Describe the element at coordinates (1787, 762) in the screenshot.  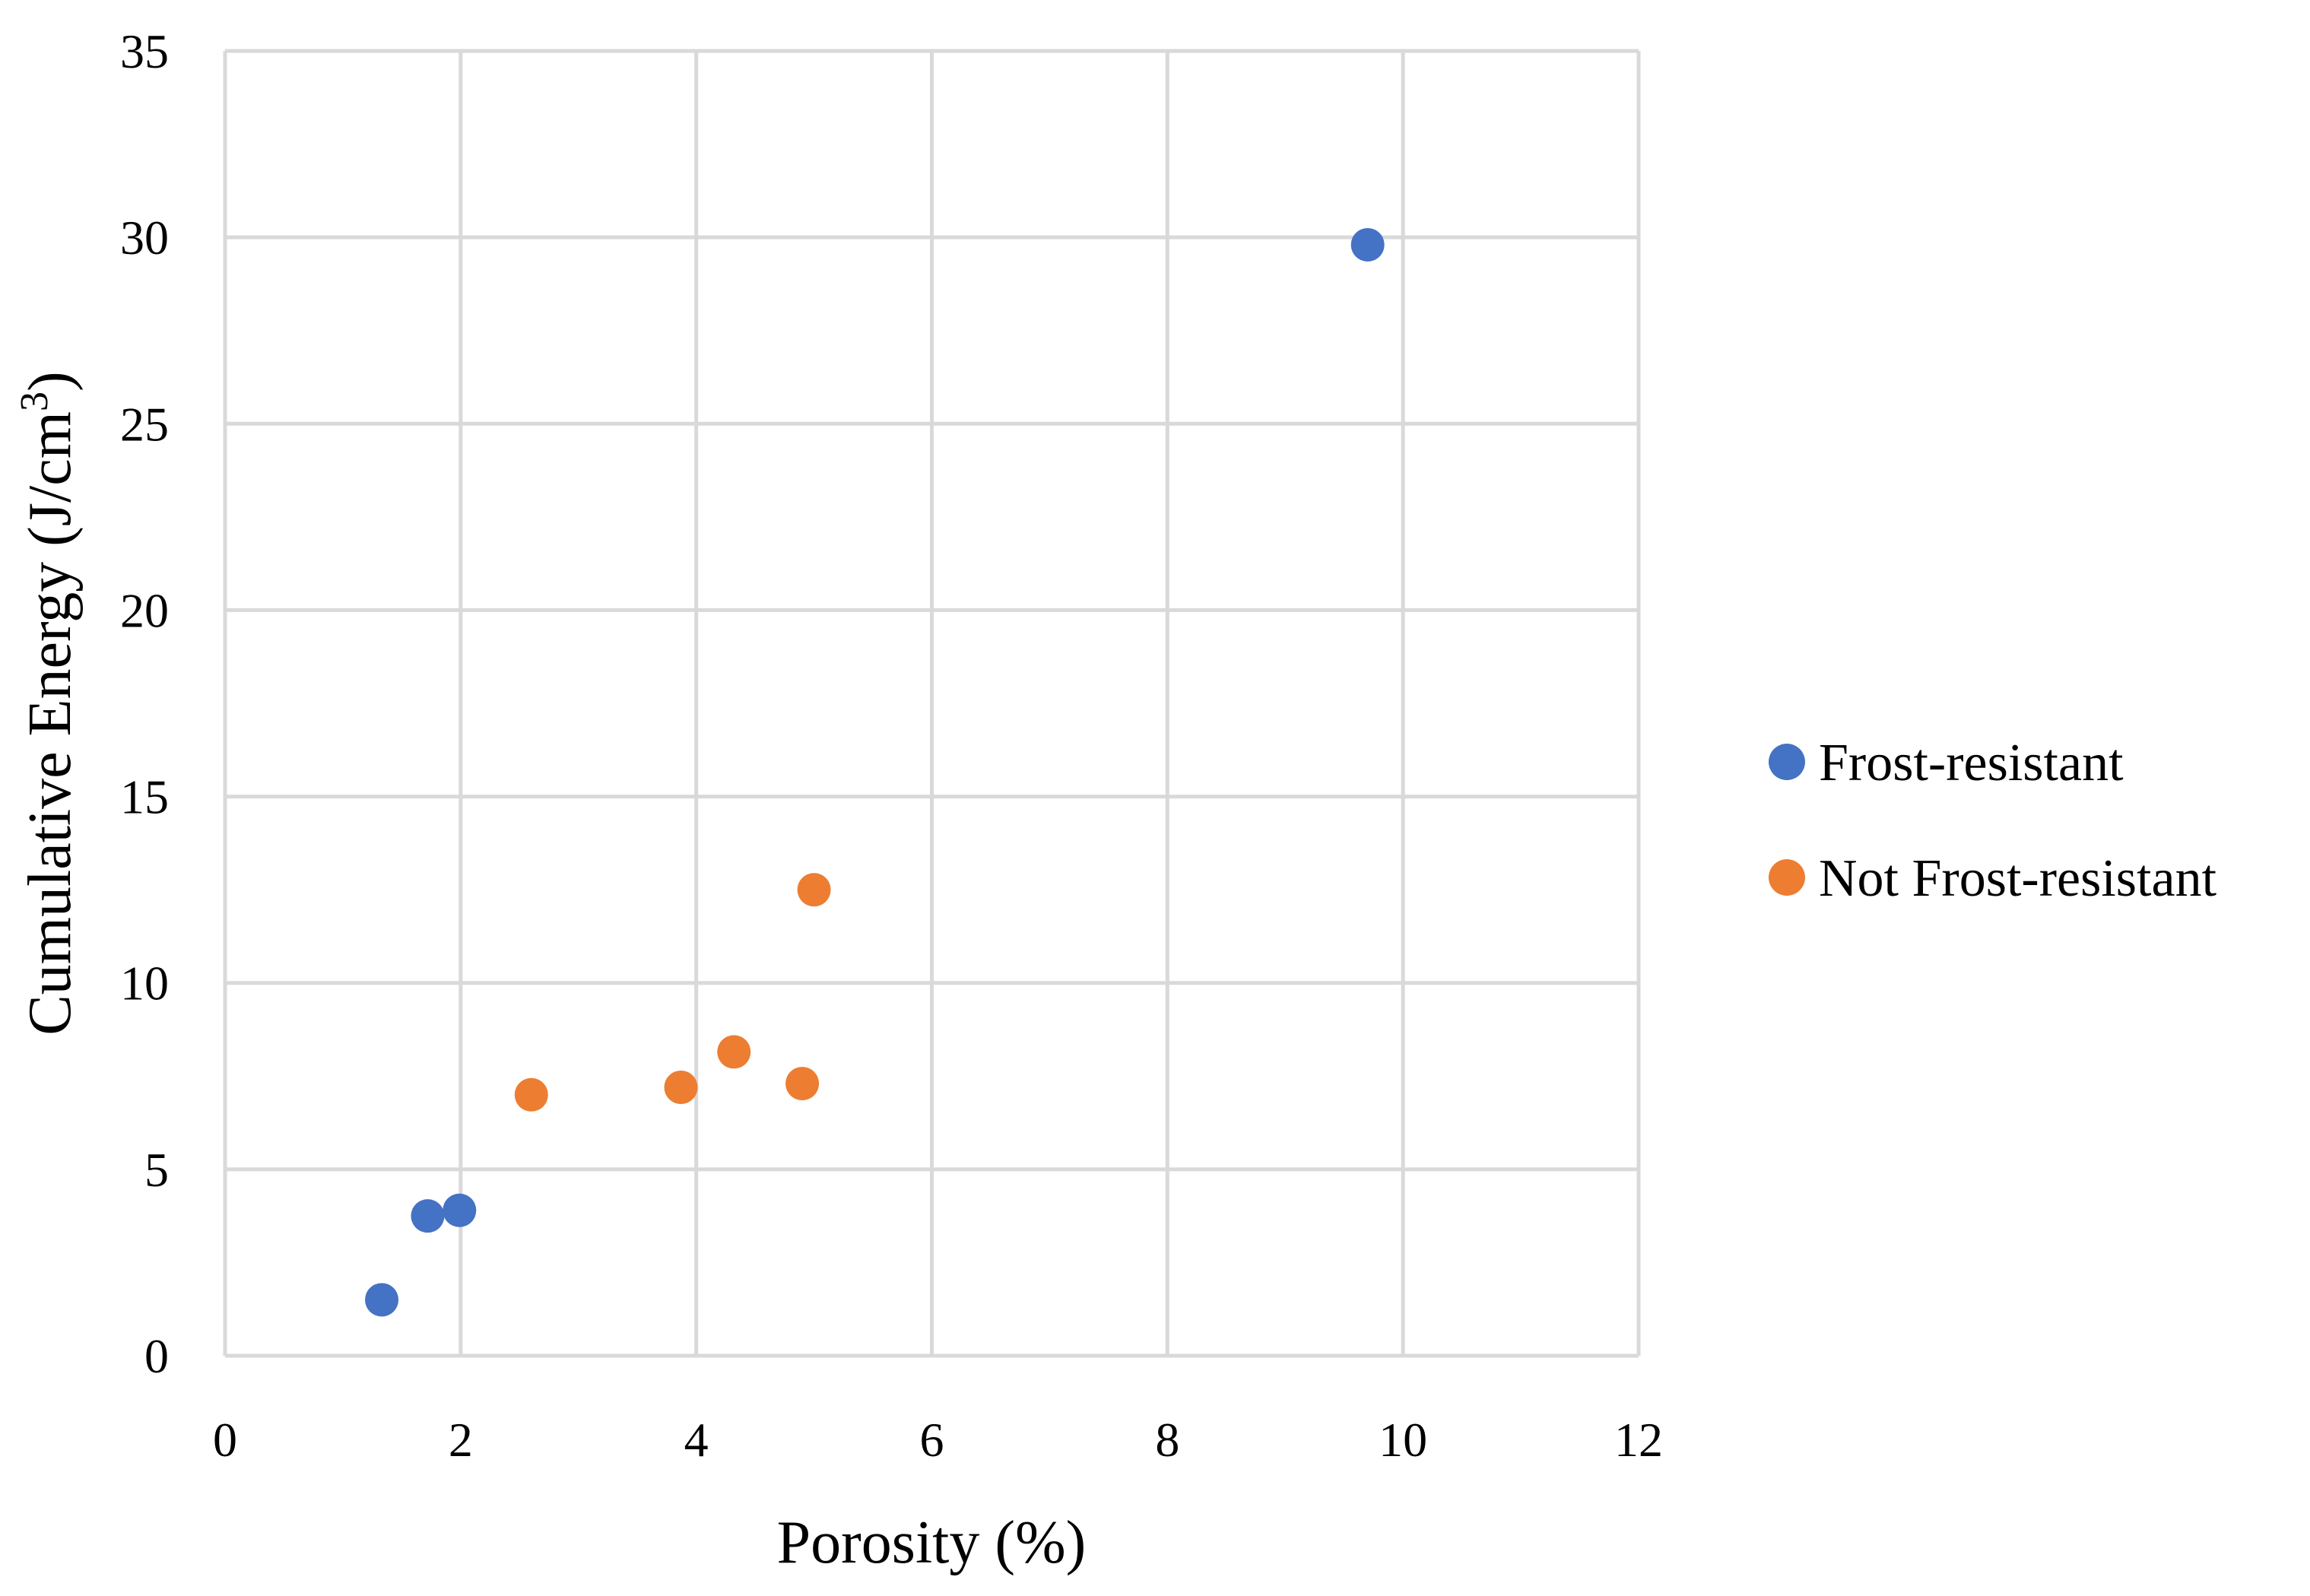
I see `legend-swatch-frost-resistant` at that location.